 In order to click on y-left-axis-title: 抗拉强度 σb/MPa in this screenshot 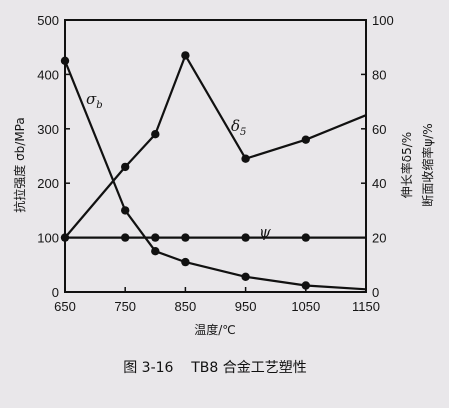, I will do `click(19, 165)`.